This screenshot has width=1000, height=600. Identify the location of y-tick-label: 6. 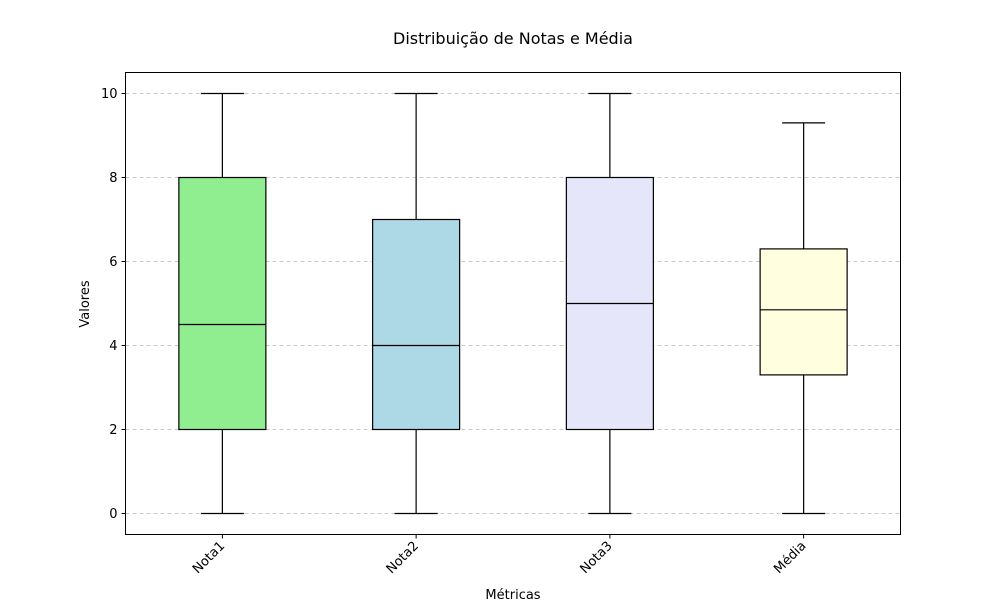
(113, 262).